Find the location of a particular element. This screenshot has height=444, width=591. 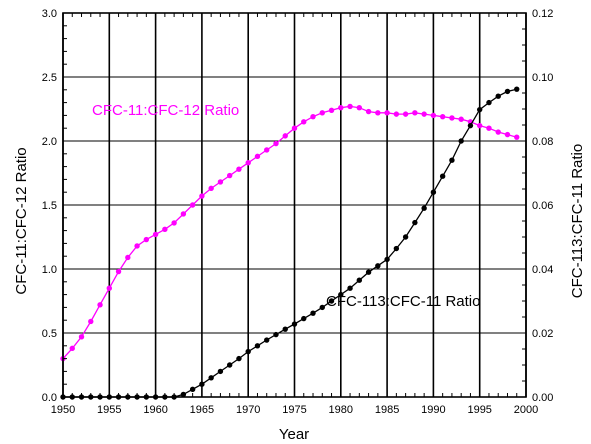

y-right-tick-label: 0.08 is located at coordinates (542, 142).